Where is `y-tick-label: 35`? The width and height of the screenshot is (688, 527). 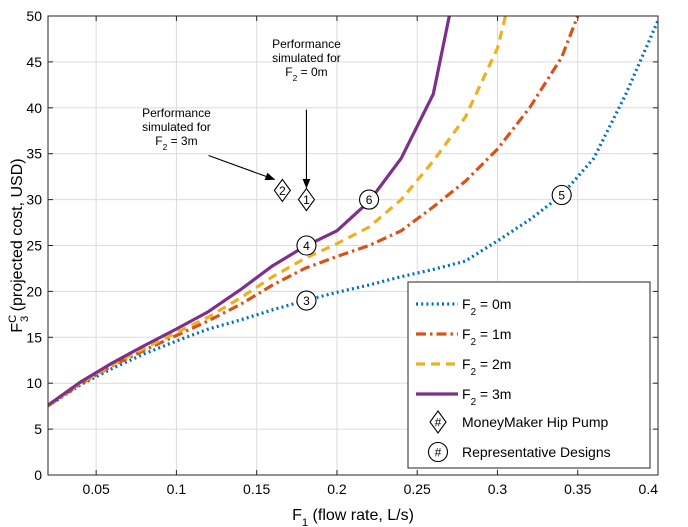
y-tick-label: 35 is located at coordinates (34, 154).